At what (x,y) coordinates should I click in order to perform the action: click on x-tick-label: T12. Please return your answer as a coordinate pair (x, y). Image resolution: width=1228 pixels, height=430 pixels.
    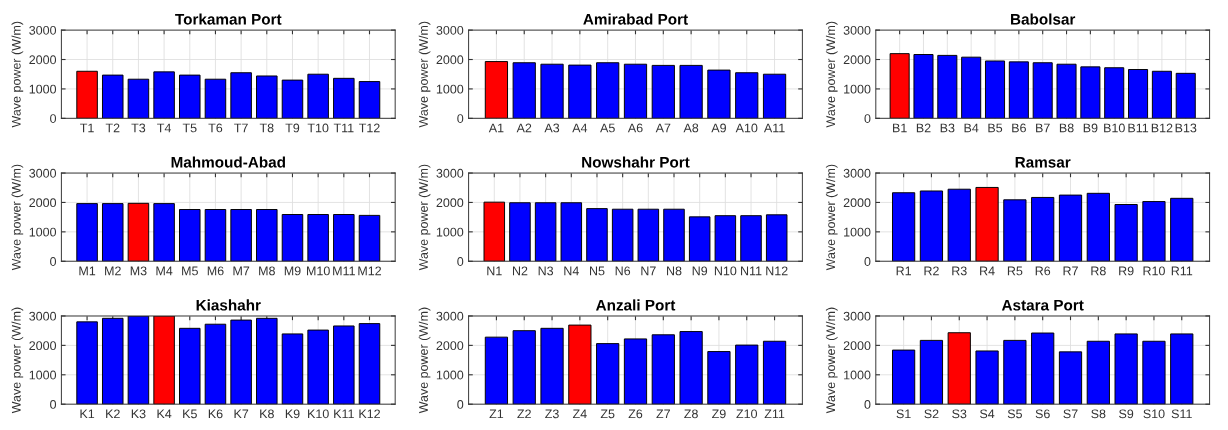
    Looking at the image, I should click on (369, 128).